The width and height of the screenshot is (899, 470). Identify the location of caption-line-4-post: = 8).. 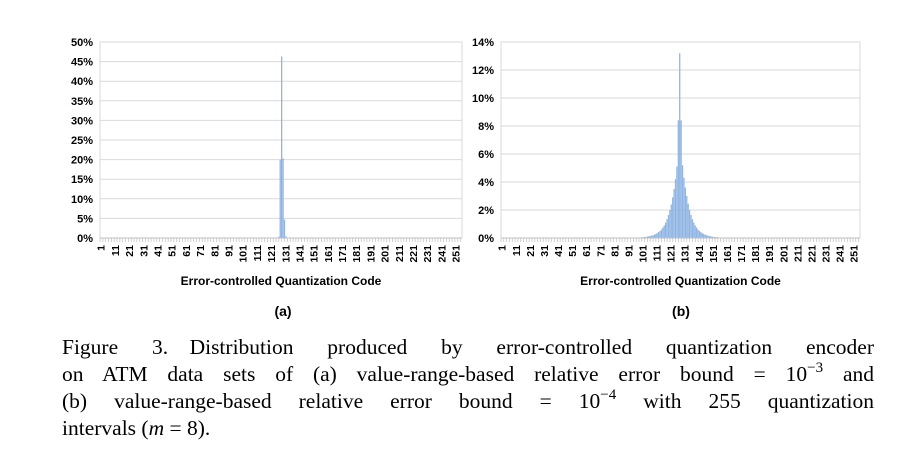
(187, 428).